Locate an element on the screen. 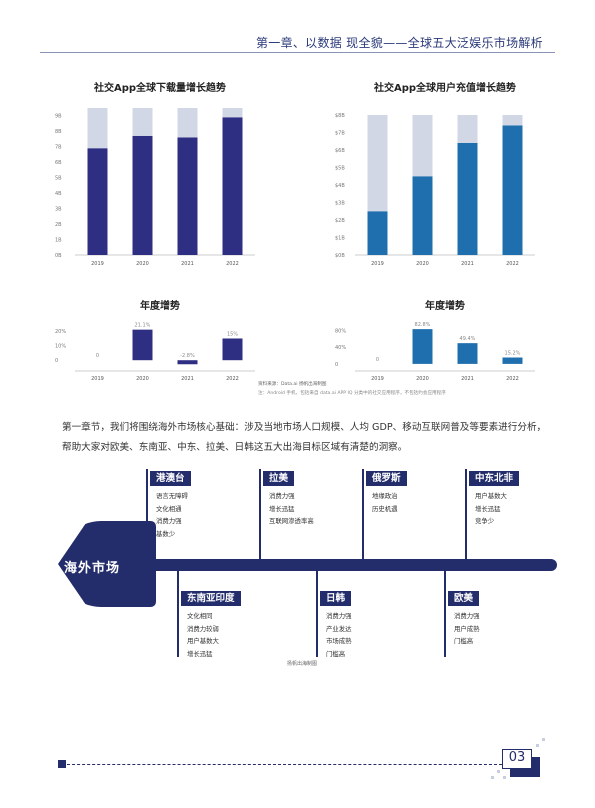 Image resolution: width=595 pixels, height=808 pixels. revenue-growth-bar-chart: 0 40% 80% 0 2019 82.8% 2020 49.4% 2021 15.2% 2022 is located at coordinates (435, 352).